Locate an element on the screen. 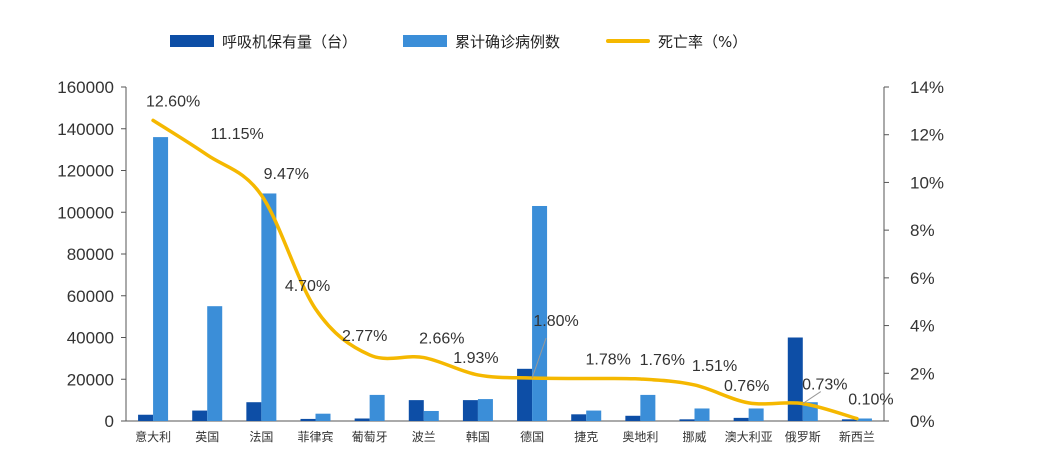  death-rate-data-label: 1.76% is located at coordinates (662, 360).